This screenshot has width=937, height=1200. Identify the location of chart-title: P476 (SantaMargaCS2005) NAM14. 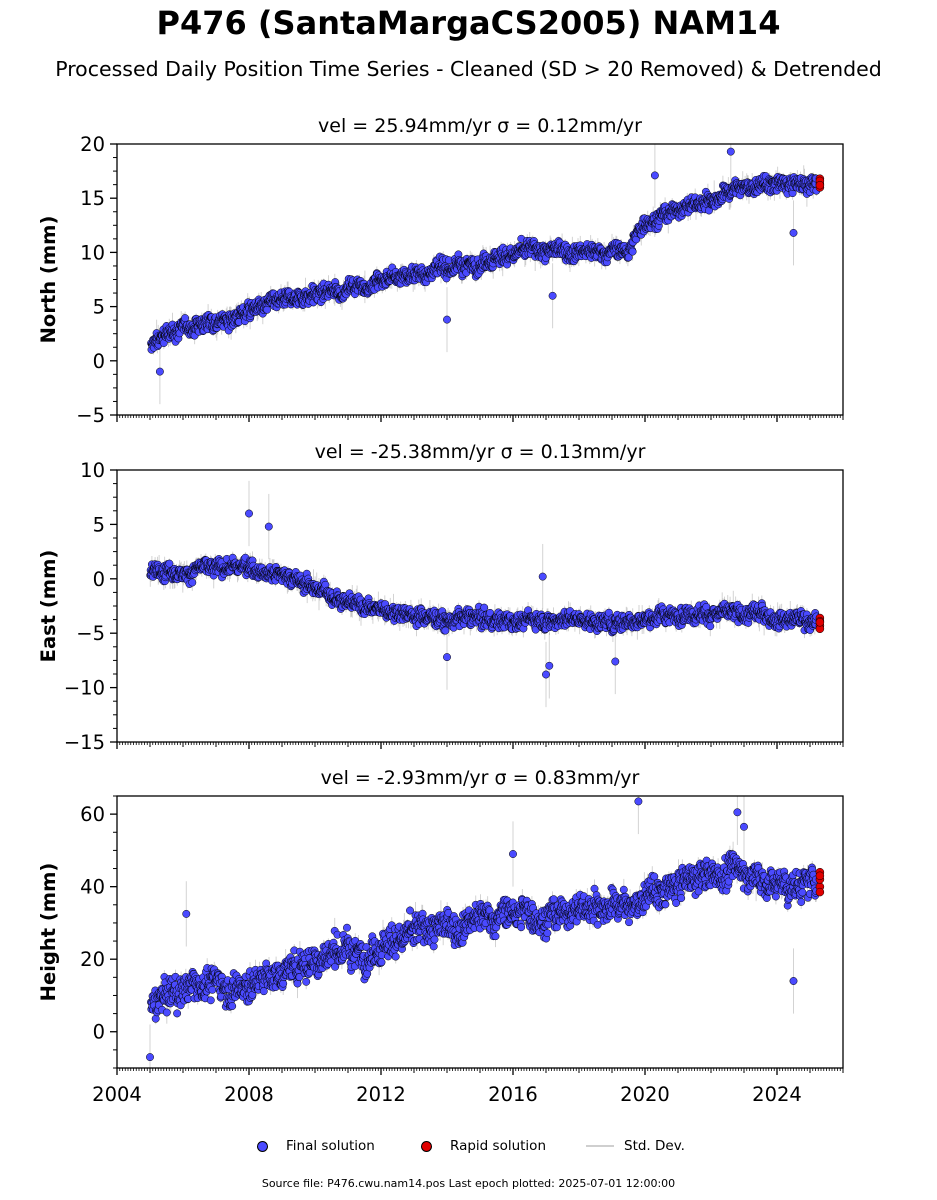
(468, 23).